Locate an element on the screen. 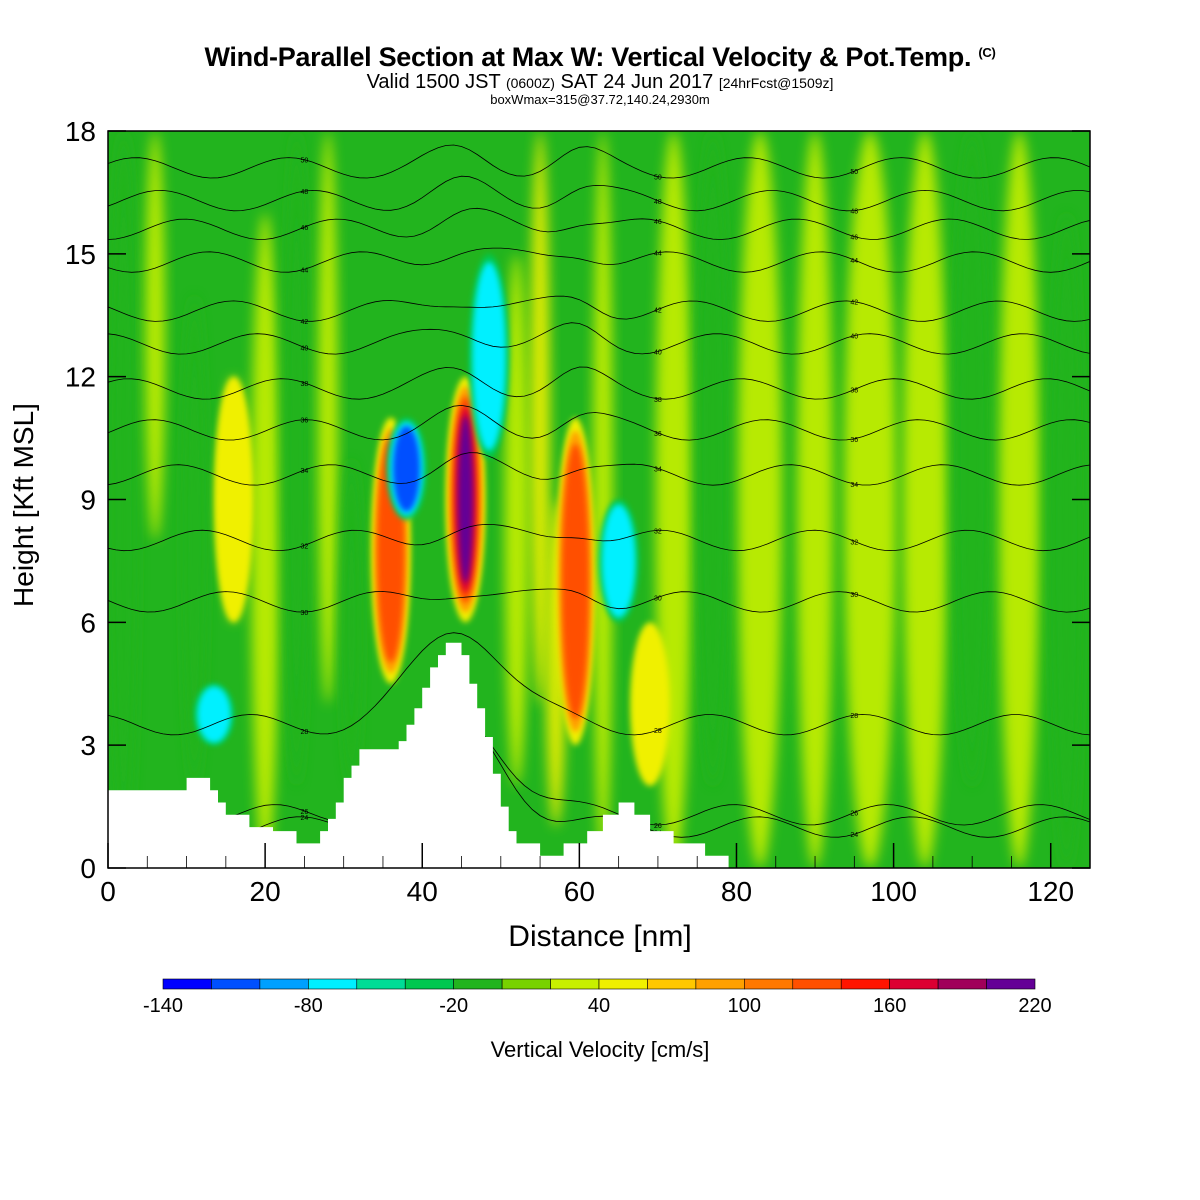 This screenshot has width=1200, height=1200. y-tick-label: 15 is located at coordinates (80, 254).